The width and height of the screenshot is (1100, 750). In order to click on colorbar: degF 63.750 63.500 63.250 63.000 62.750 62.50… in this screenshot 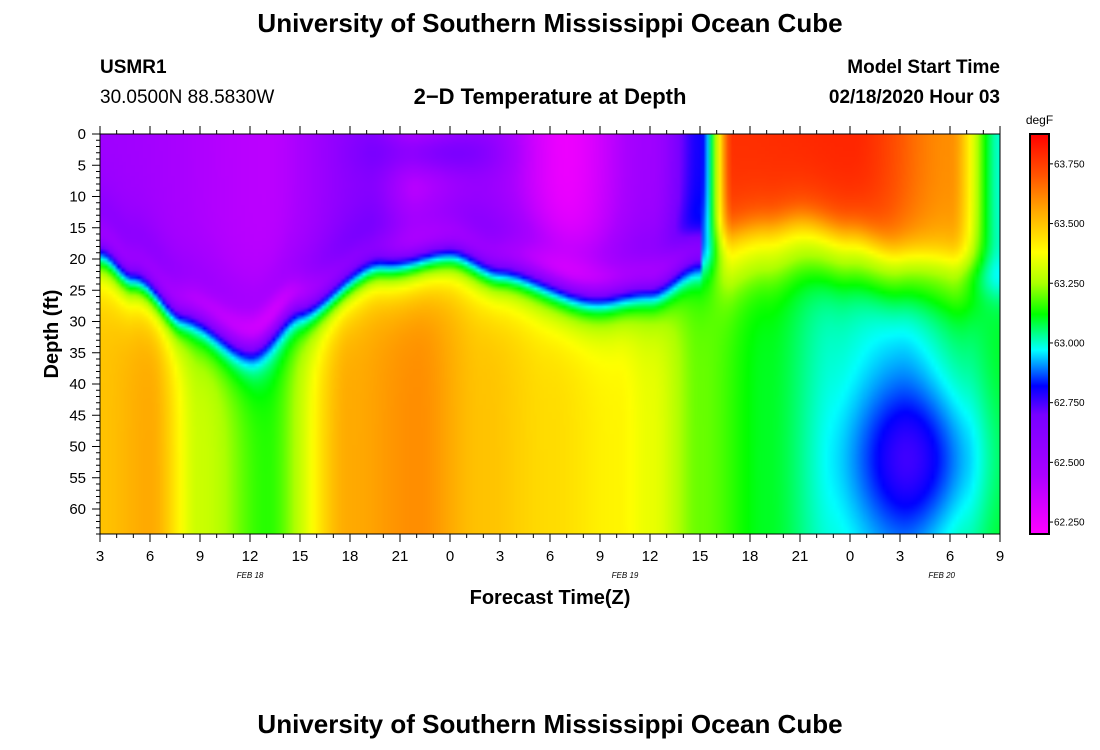, I will do `click(1055, 324)`.